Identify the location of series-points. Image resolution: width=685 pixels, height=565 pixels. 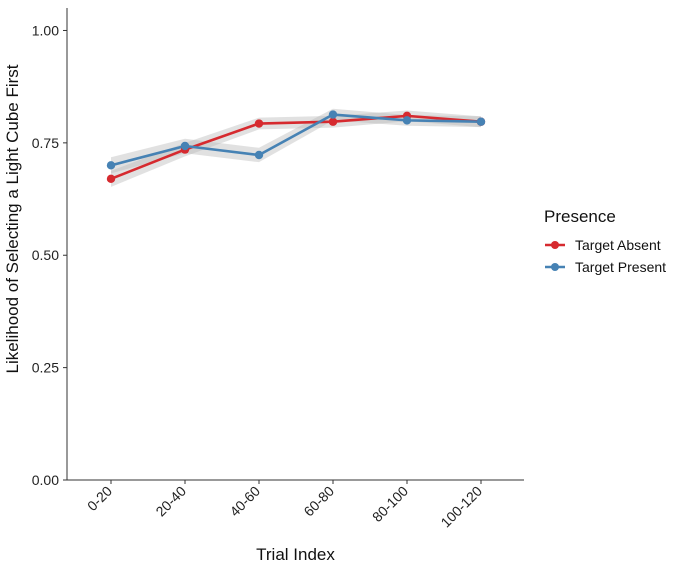
(296, 147).